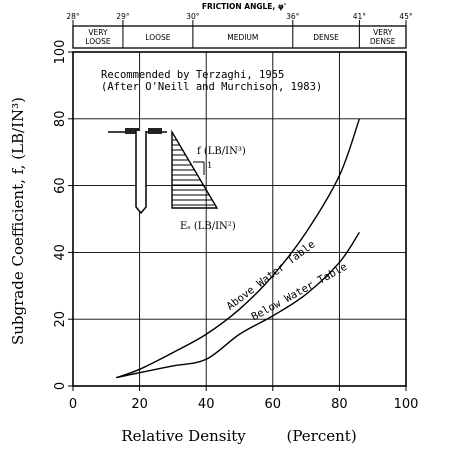 The image size is (467, 450). What do you see at coordinates (60, 252) in the screenshot?
I see `y-tick-label: 40` at bounding box center [60, 252].